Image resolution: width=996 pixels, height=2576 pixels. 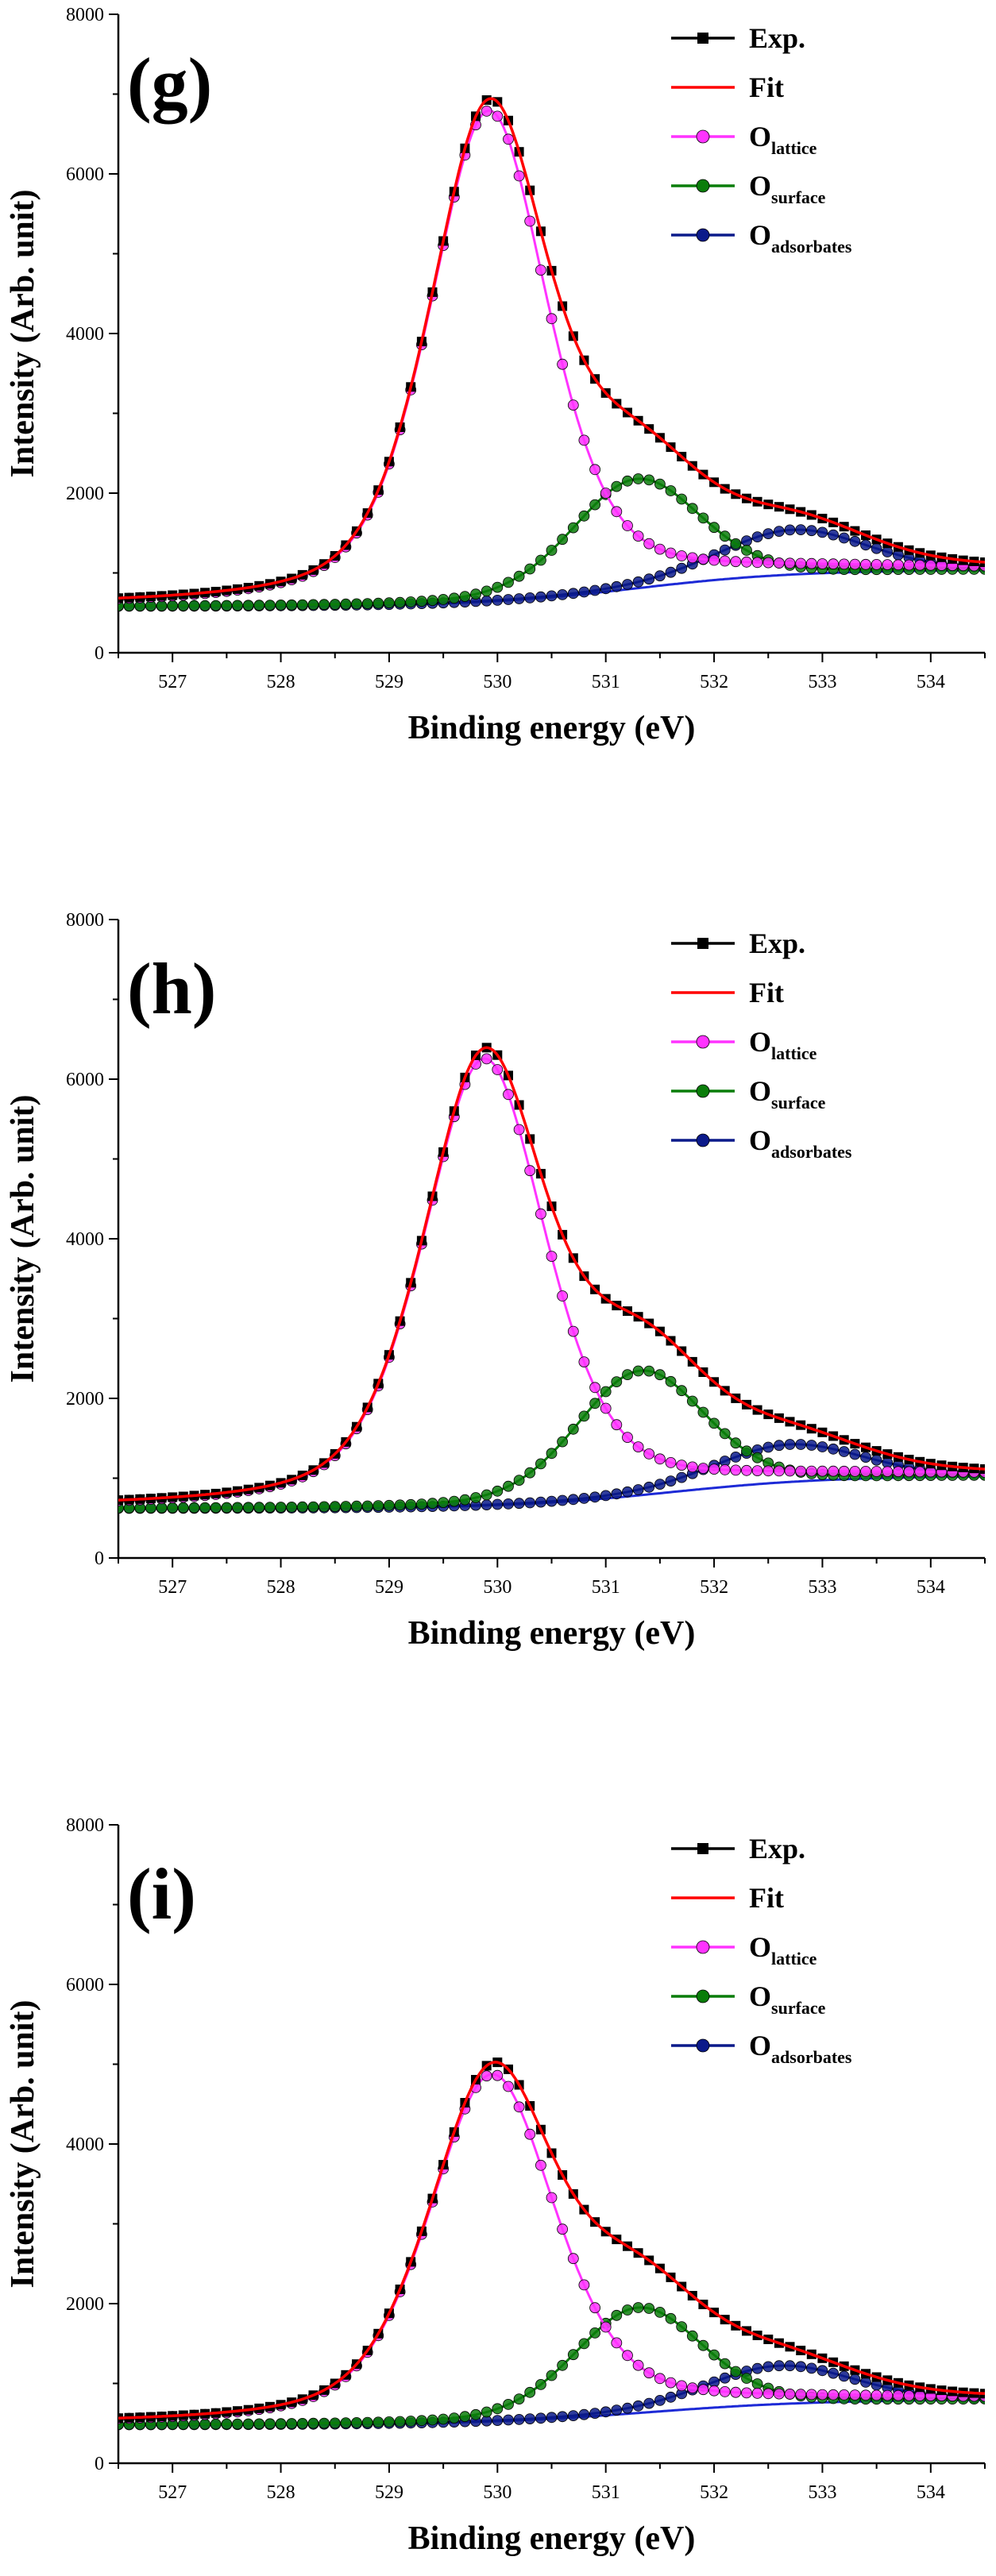 What do you see at coordinates (85, 494) in the screenshot?
I see `y-tick-label: 2000` at bounding box center [85, 494].